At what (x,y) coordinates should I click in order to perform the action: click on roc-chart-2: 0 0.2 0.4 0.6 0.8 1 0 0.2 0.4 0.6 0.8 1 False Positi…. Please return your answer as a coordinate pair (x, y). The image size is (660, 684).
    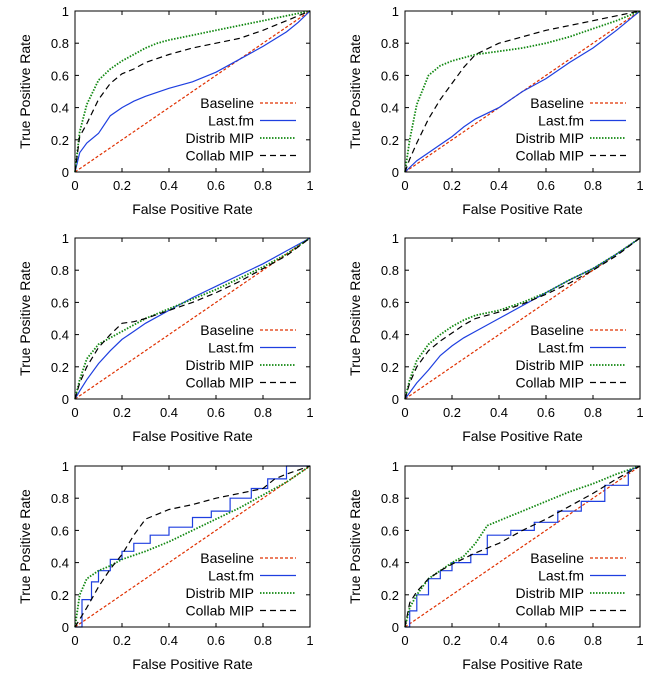
    Looking at the image, I should click on (495, 110).